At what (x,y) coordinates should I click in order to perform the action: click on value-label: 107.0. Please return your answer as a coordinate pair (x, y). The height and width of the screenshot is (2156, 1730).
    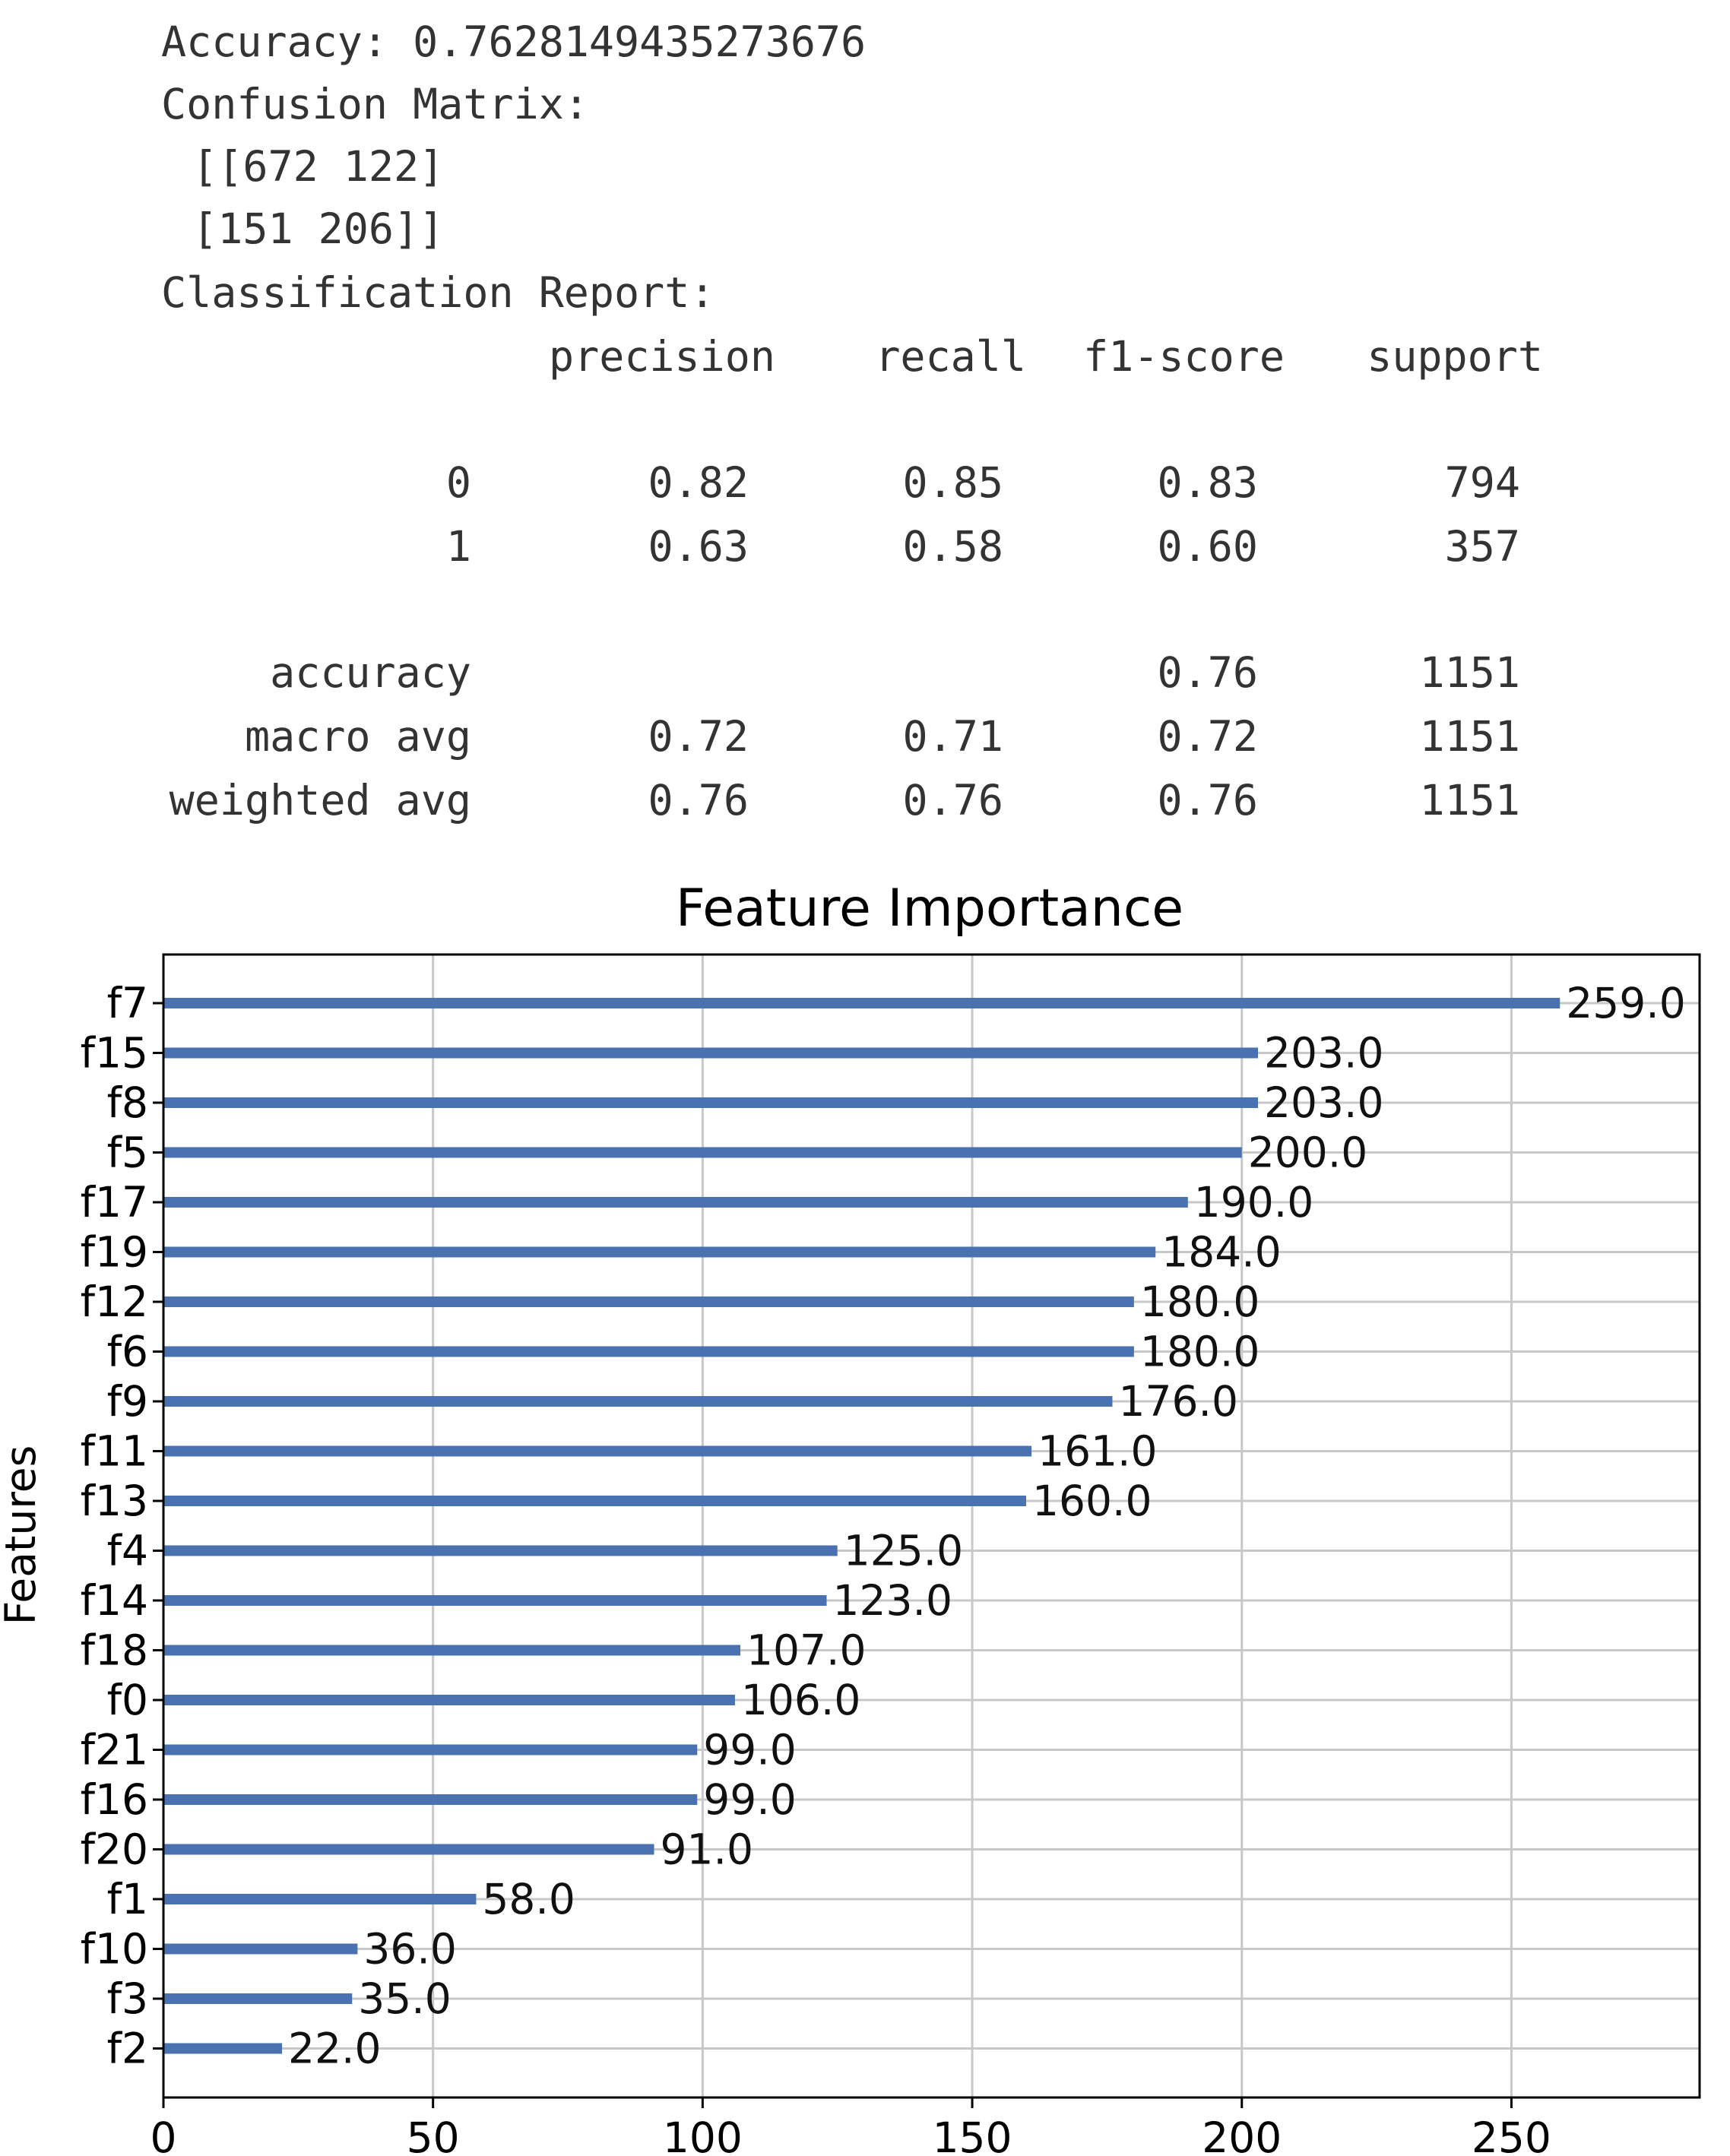
    Looking at the image, I should click on (806, 1650).